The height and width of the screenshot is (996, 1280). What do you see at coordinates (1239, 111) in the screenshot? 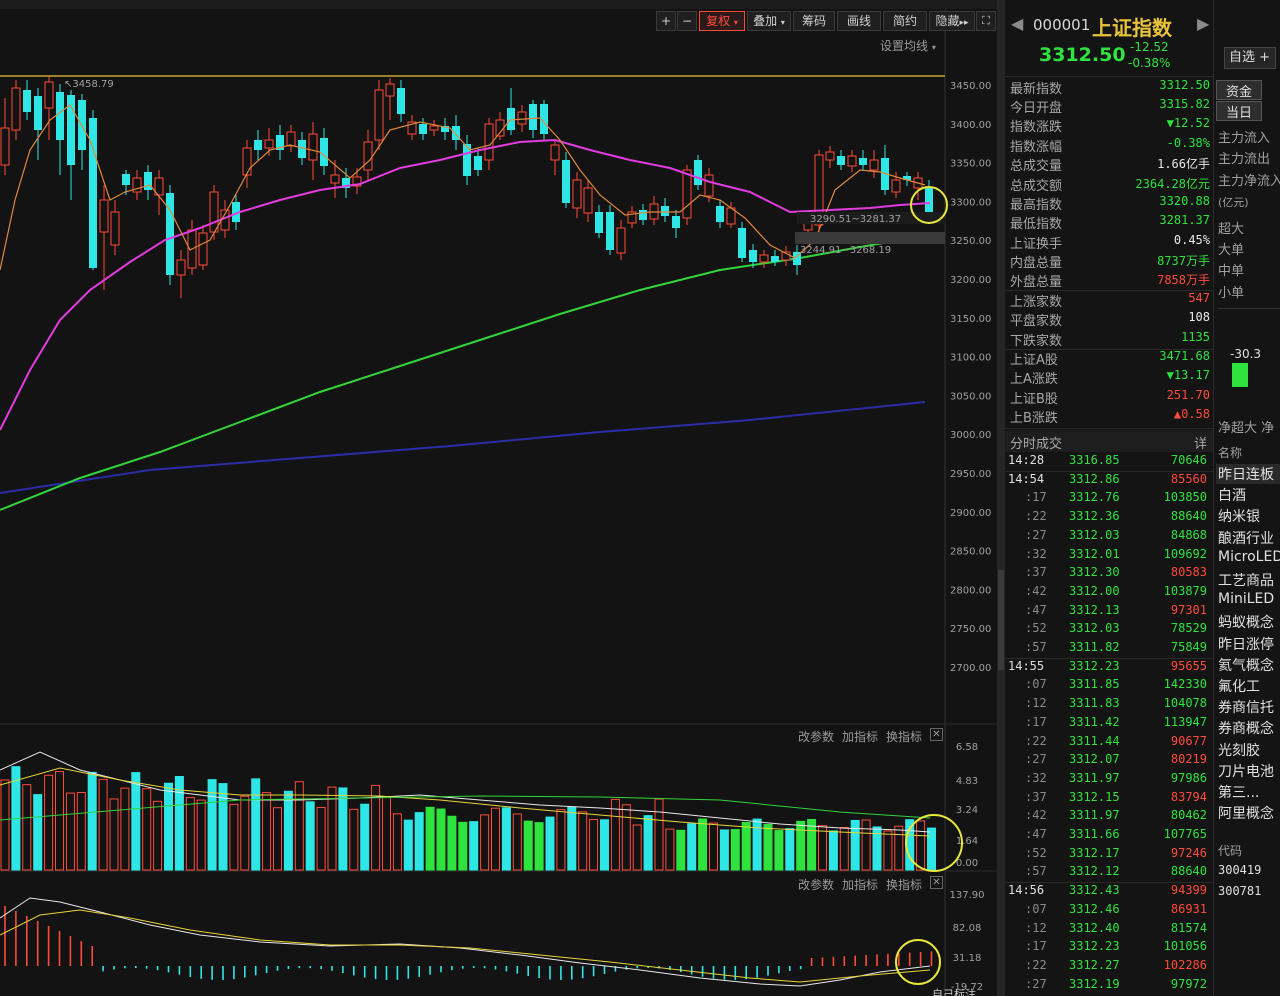
I see `tab-today: 当日` at bounding box center [1239, 111].